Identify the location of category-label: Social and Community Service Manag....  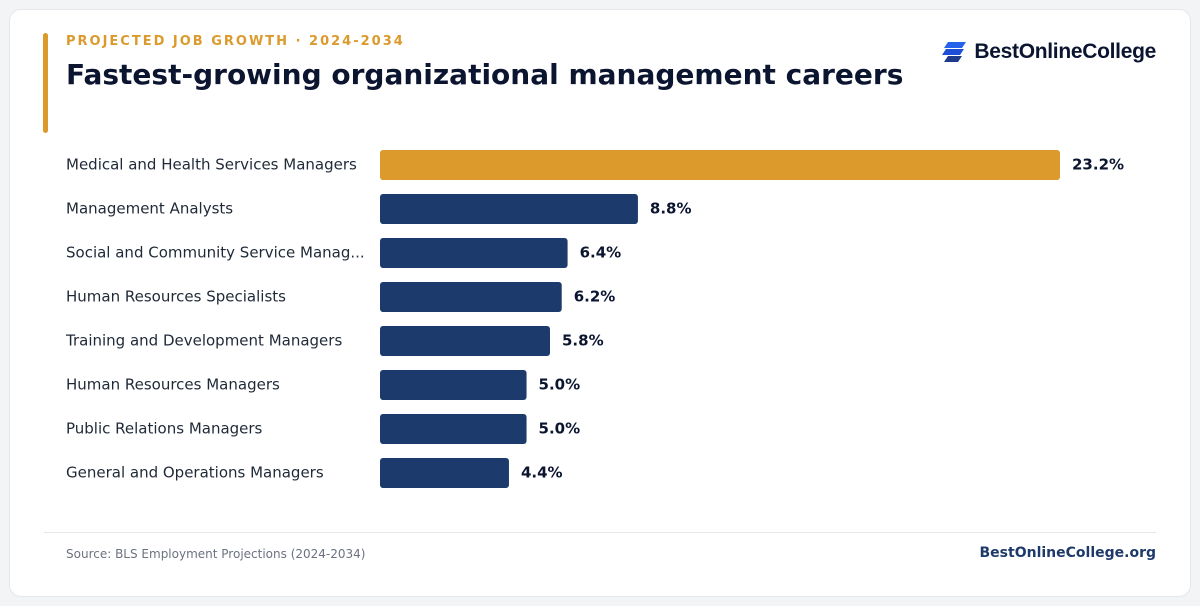
(215, 253).